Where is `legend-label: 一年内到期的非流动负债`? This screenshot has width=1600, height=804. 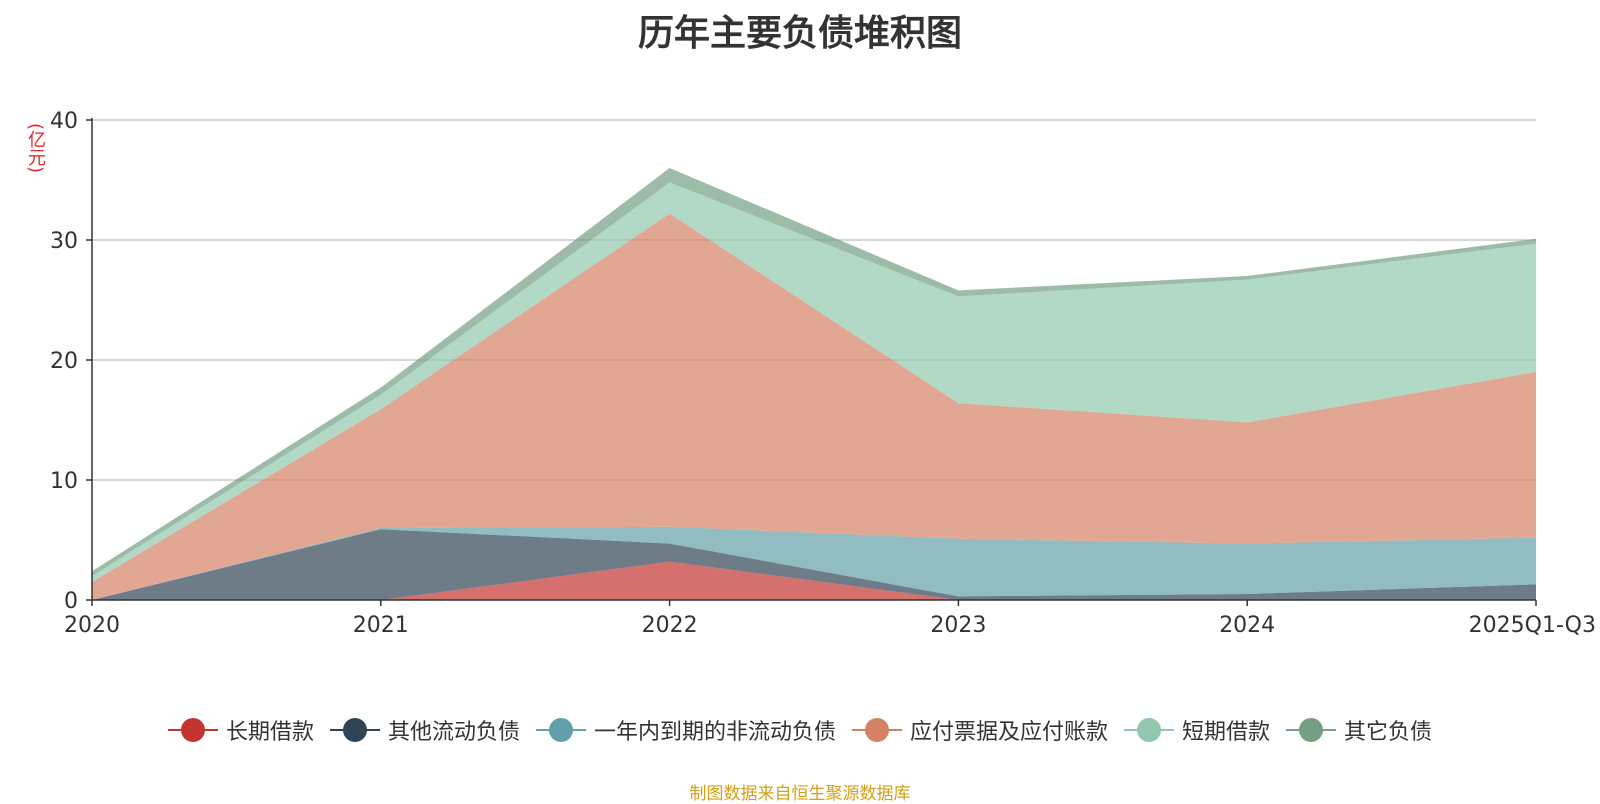 legend-label: 一年内到期的非流动负债 is located at coordinates (714, 732).